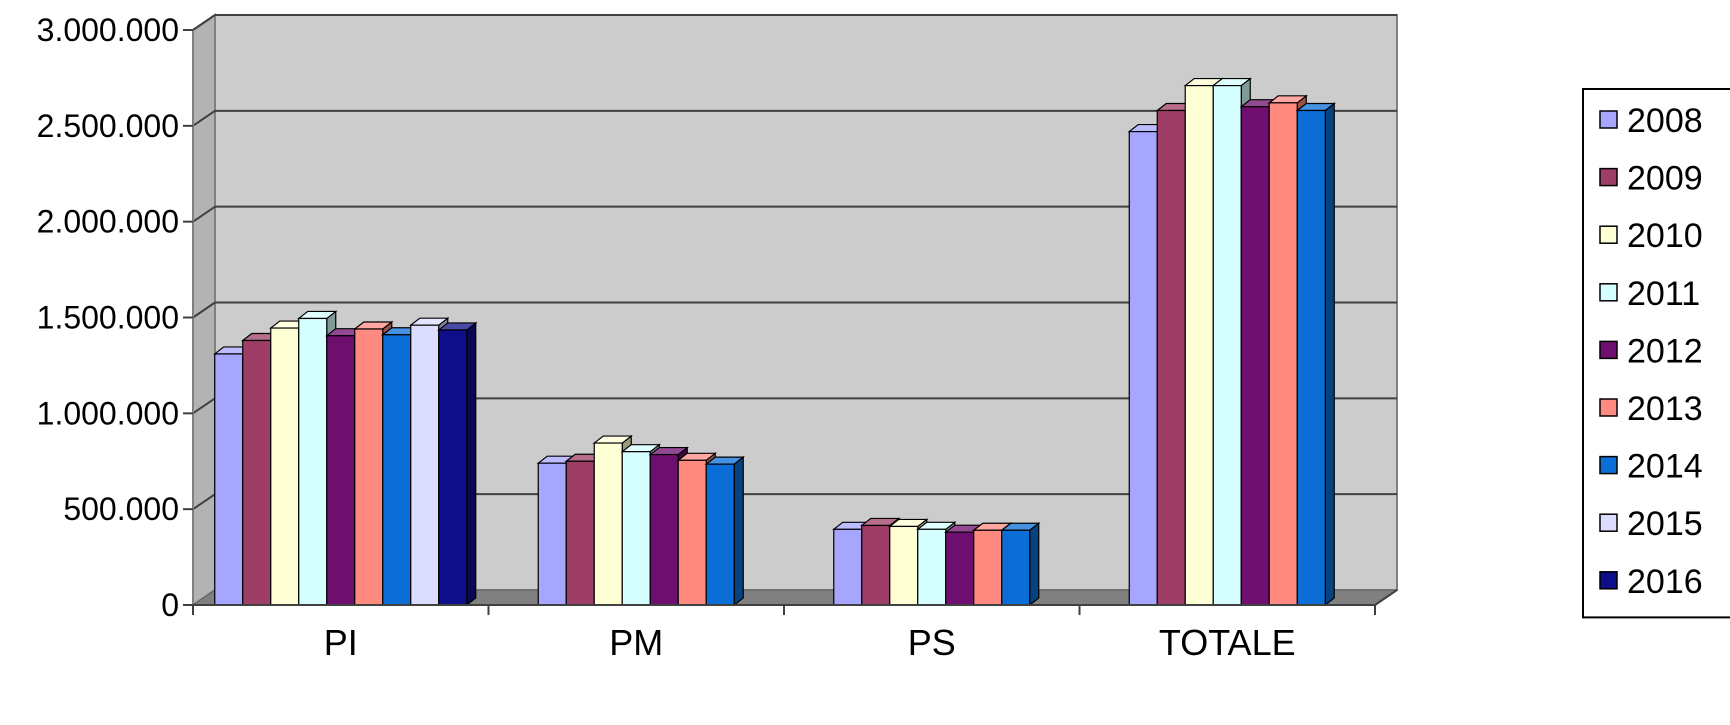 This screenshot has width=1730, height=725. I want to click on x-category-label: PI, so click(341, 642).